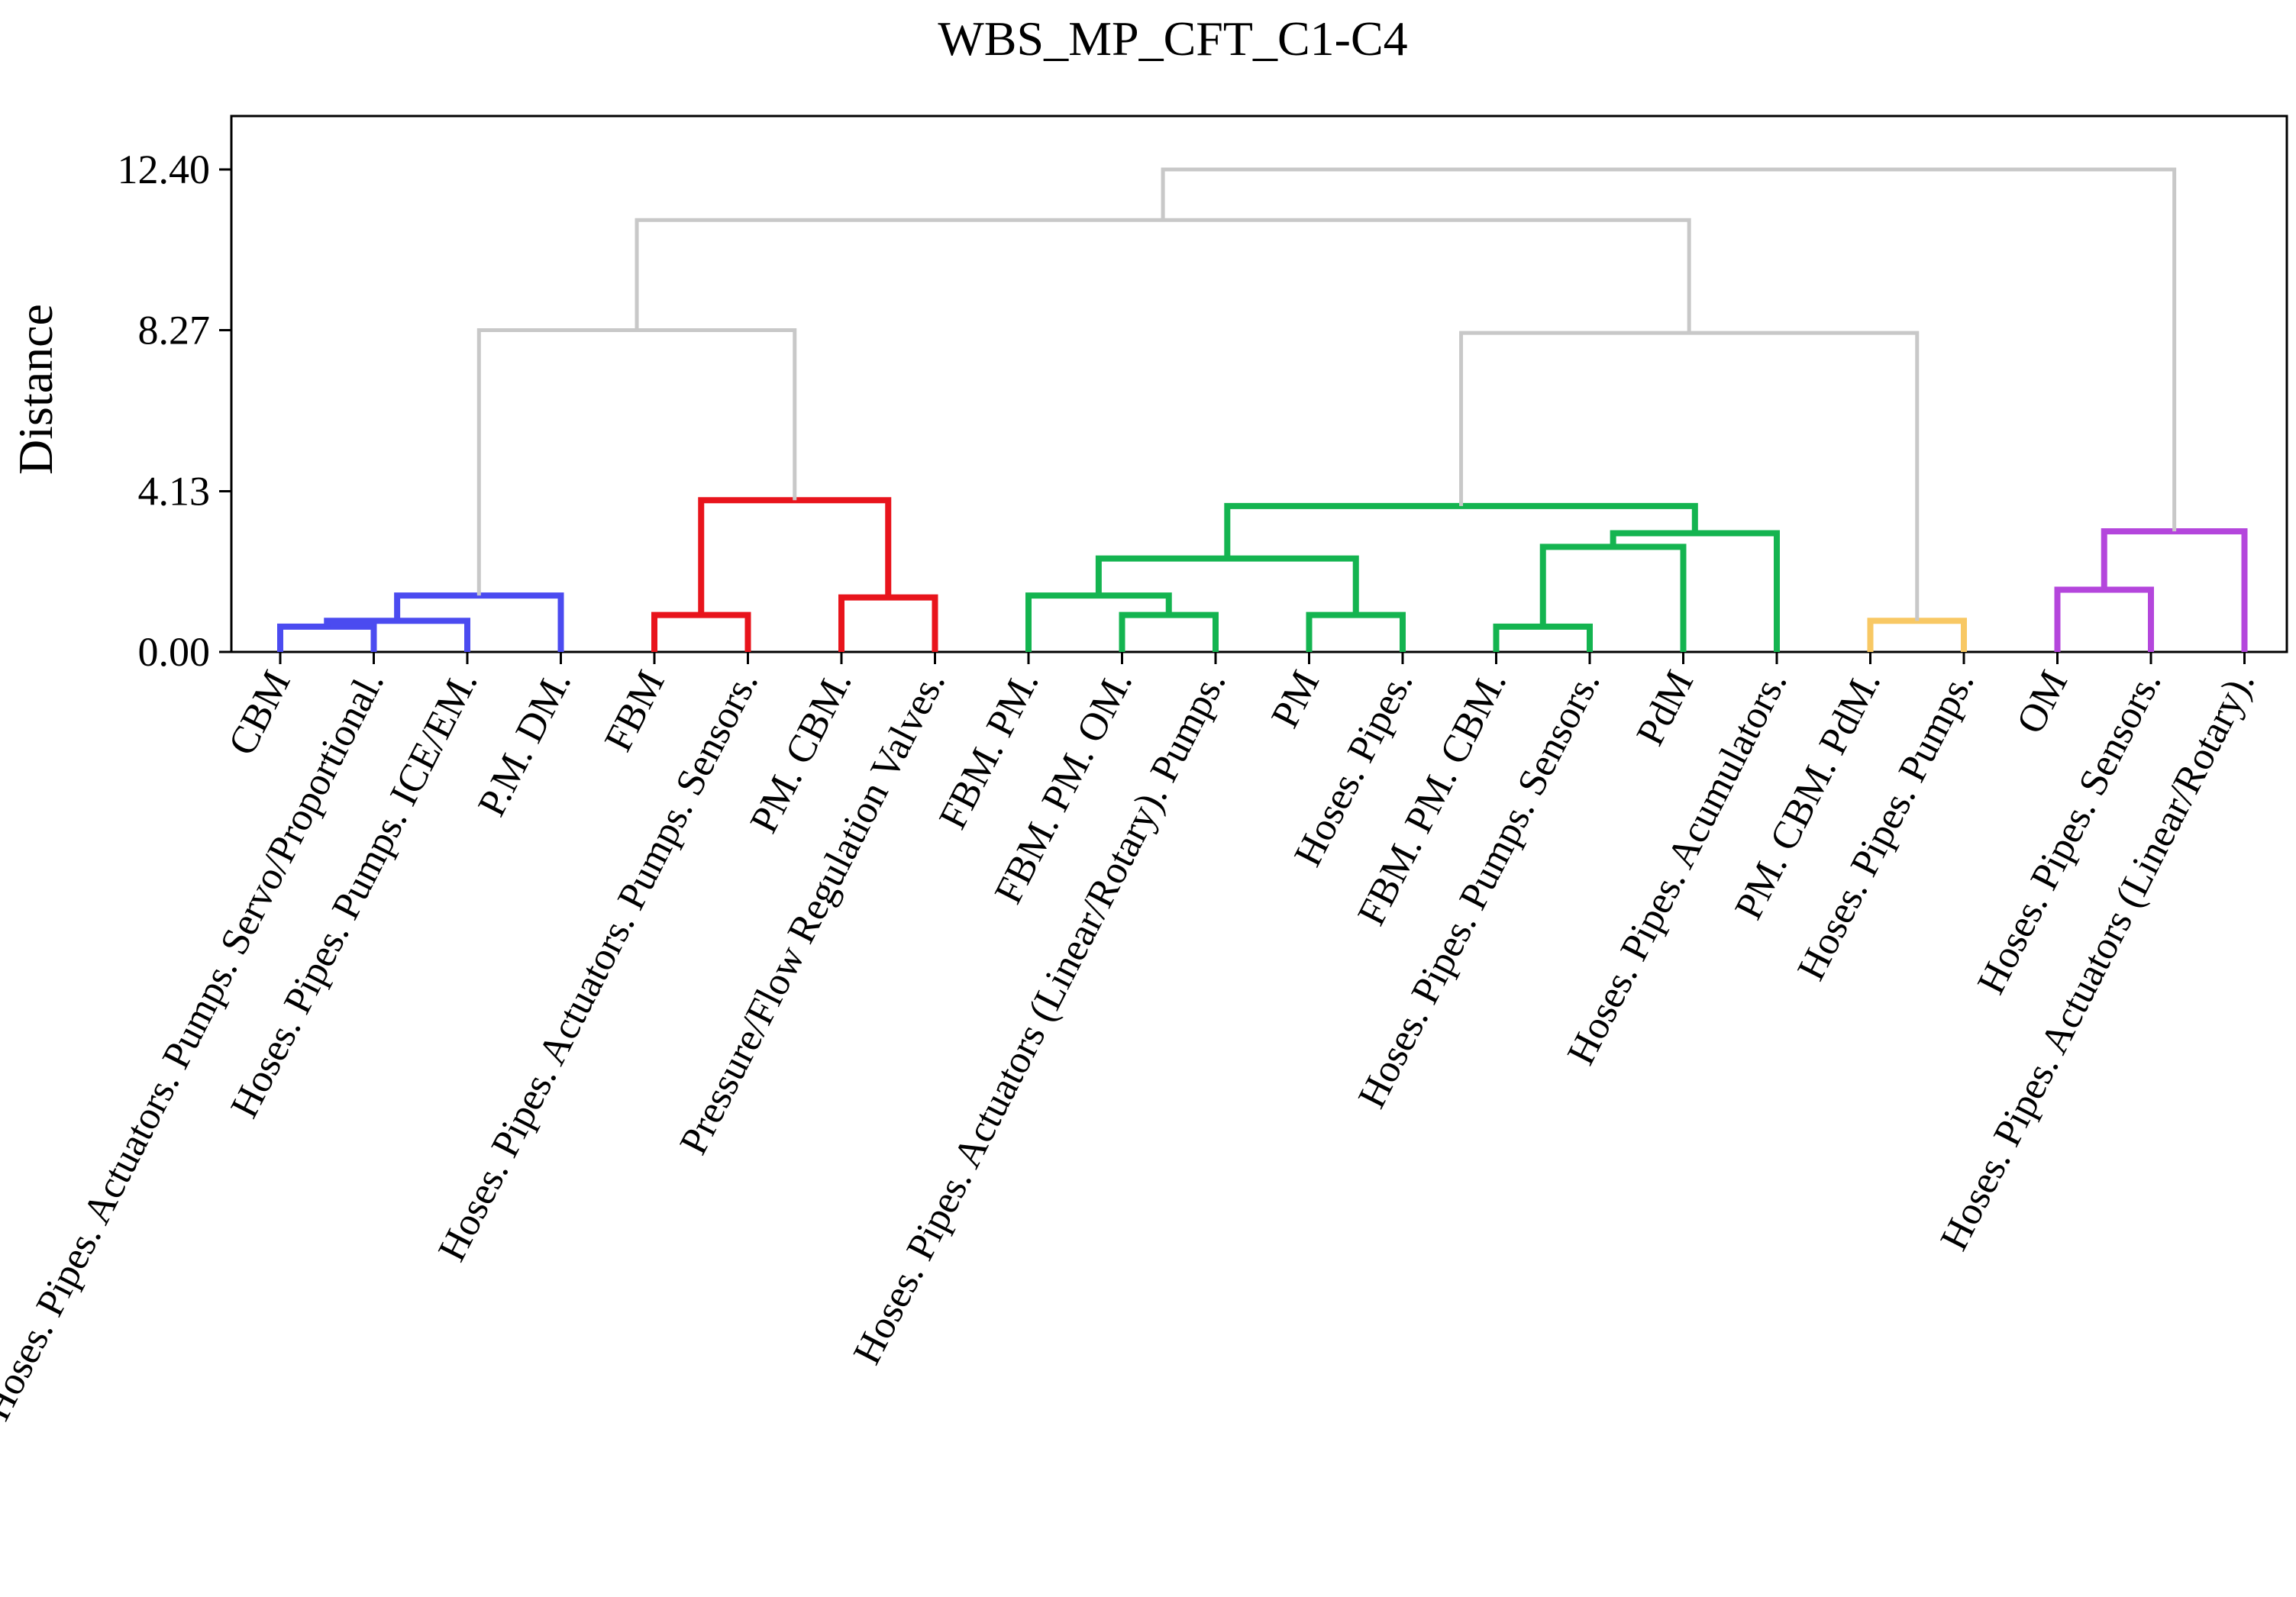  What do you see at coordinates (1665, 708) in the screenshot?
I see `leaf-label: PdM` at bounding box center [1665, 708].